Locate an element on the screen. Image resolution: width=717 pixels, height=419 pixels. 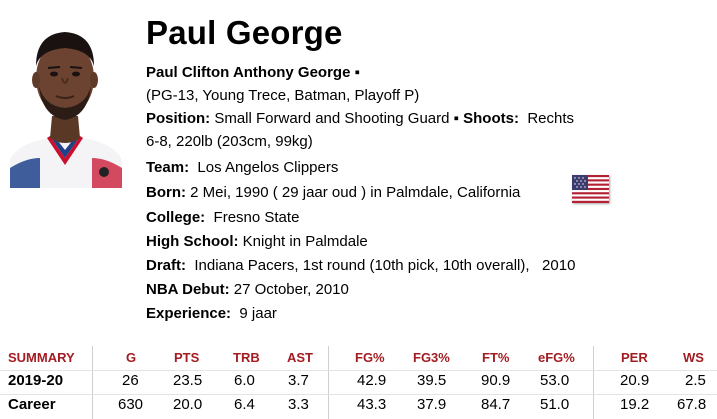
player-photo is located at coordinates (65, 98).